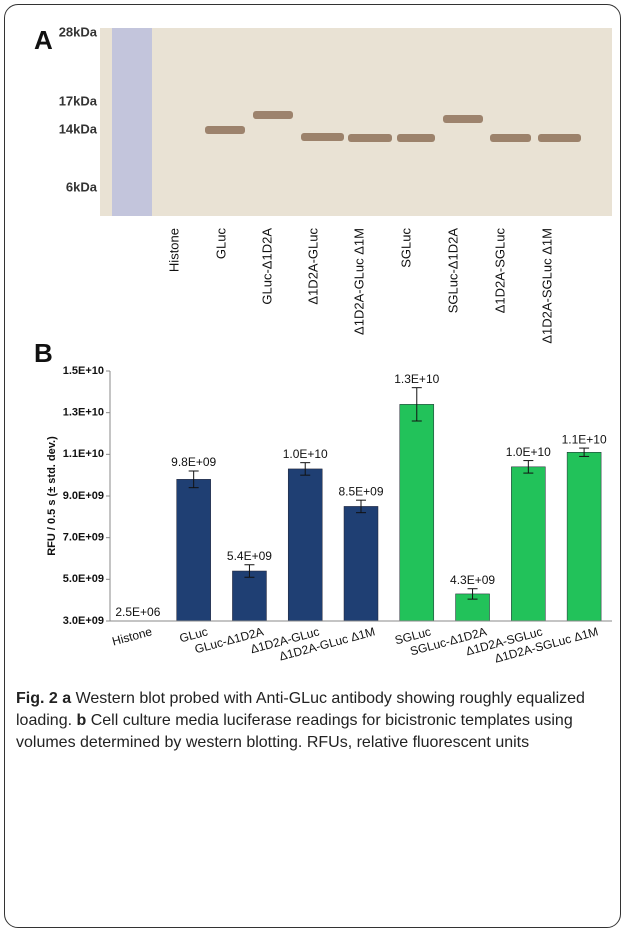 This screenshot has width=627, height=932. Describe the element at coordinates (360, 491) in the screenshot. I see `value-label: 8.5E+09` at that location.